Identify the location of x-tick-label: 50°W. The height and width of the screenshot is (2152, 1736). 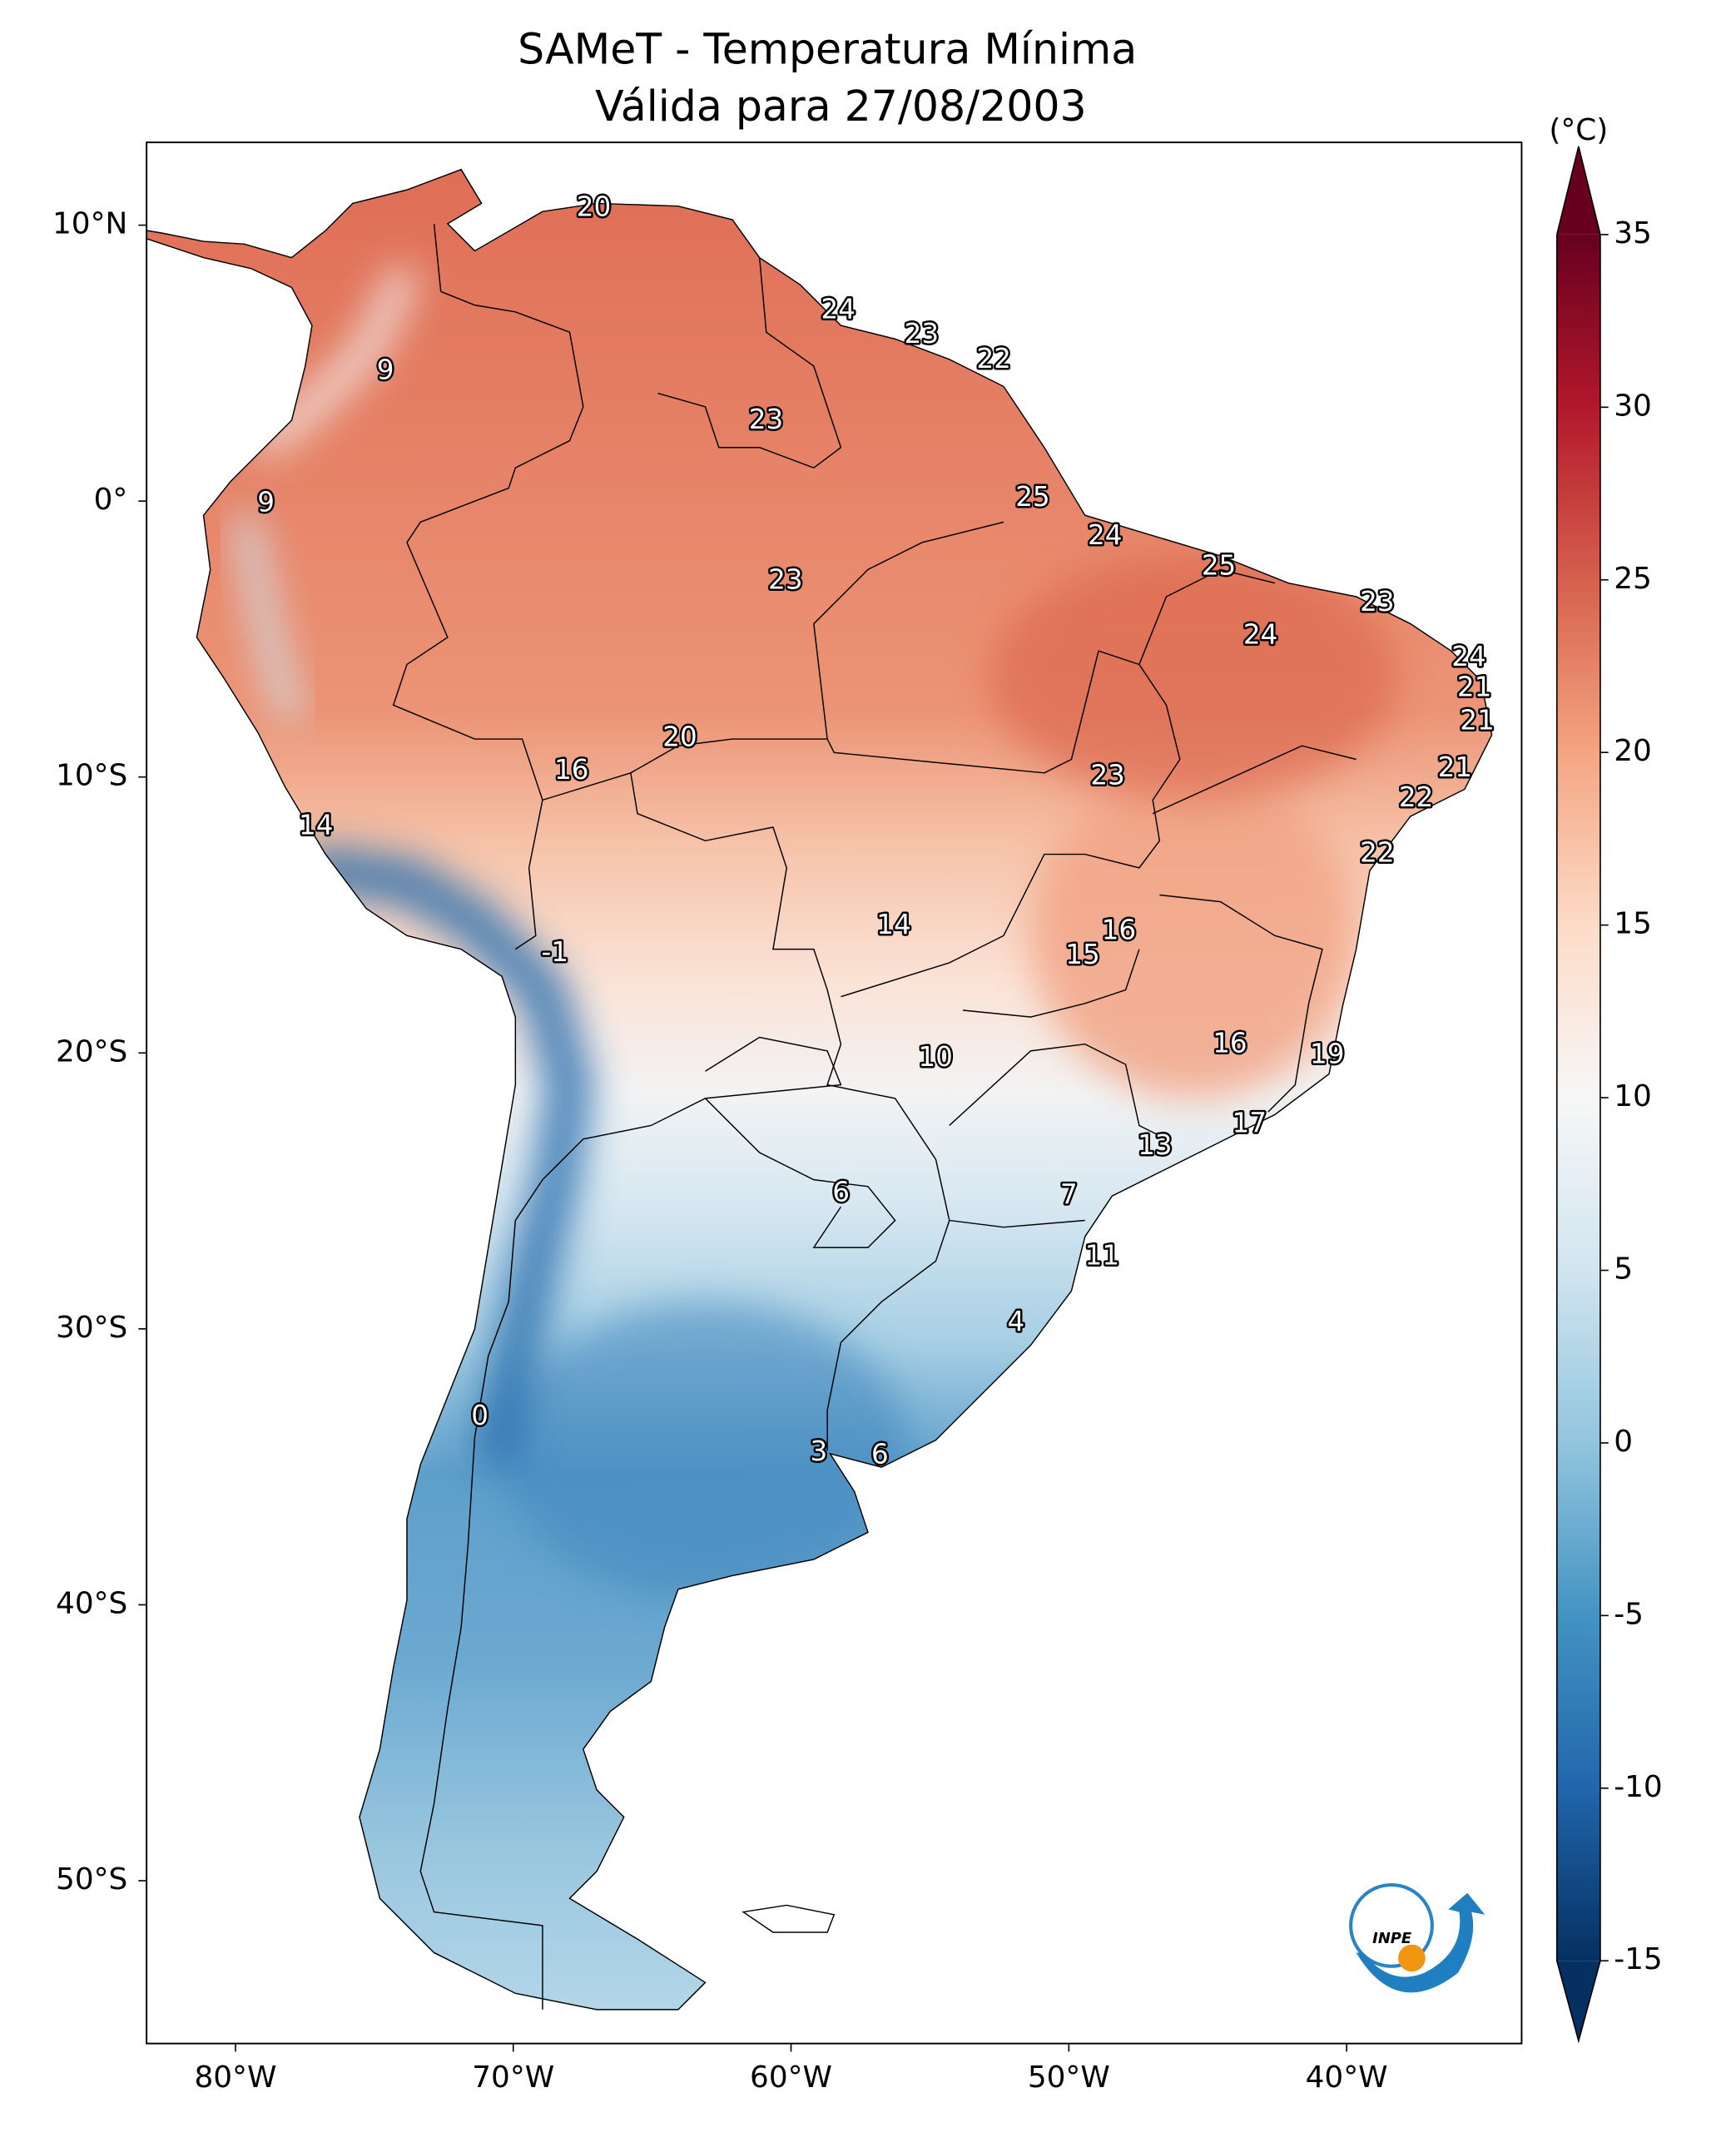
(1069, 2077).